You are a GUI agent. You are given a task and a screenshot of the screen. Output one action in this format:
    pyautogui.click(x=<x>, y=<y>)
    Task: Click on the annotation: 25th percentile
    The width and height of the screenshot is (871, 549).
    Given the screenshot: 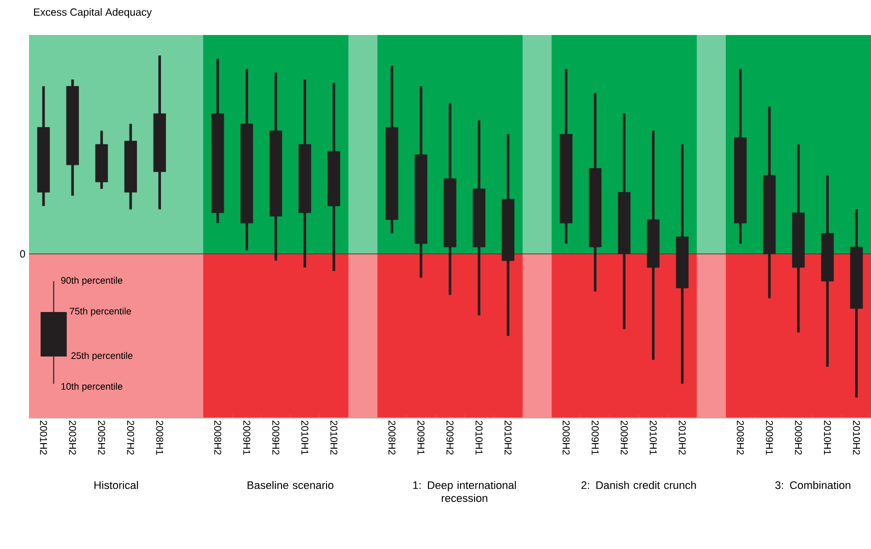 What is the action you would take?
    pyautogui.click(x=102, y=356)
    